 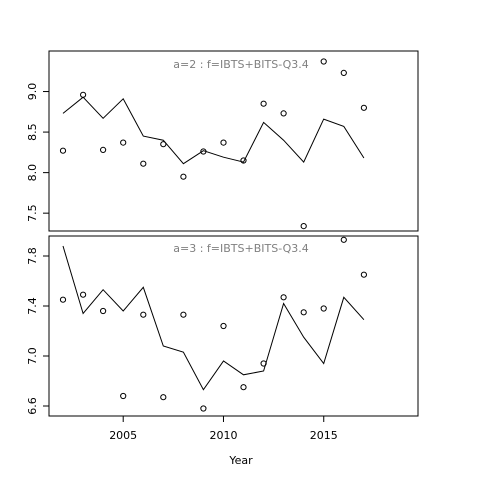 I want to click on top-panel-y-tick-label: 7.5, so click(x=32, y=213).